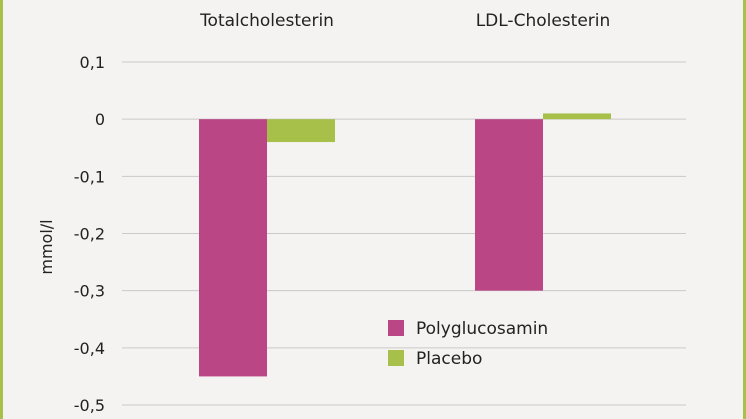  What do you see at coordinates (449, 359) in the screenshot?
I see `legend-label: Placebo` at bounding box center [449, 359].